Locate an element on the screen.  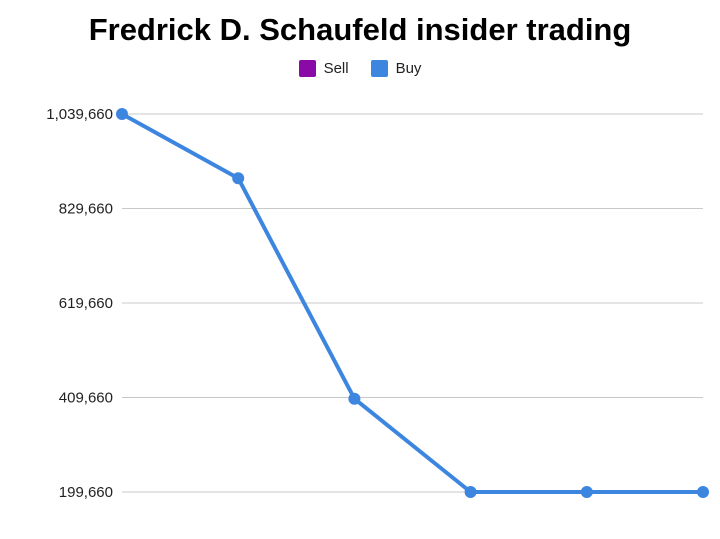
legend-swatch-sell is located at coordinates (307, 68).